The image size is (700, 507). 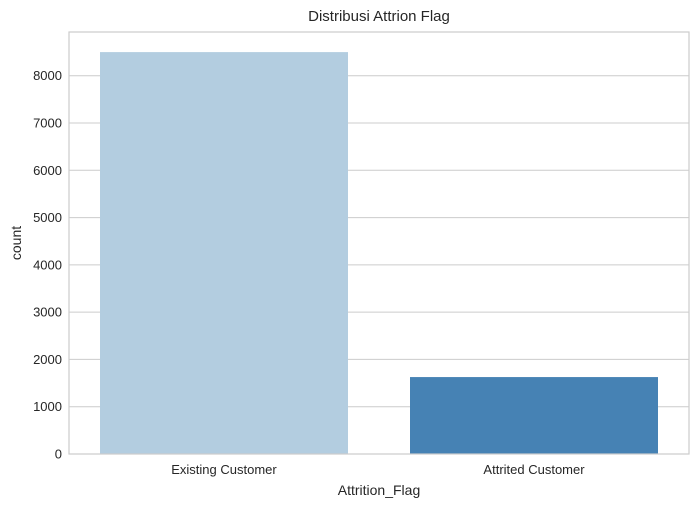 What do you see at coordinates (379, 490) in the screenshot?
I see `x-axis-label: Attrition_Flag` at bounding box center [379, 490].